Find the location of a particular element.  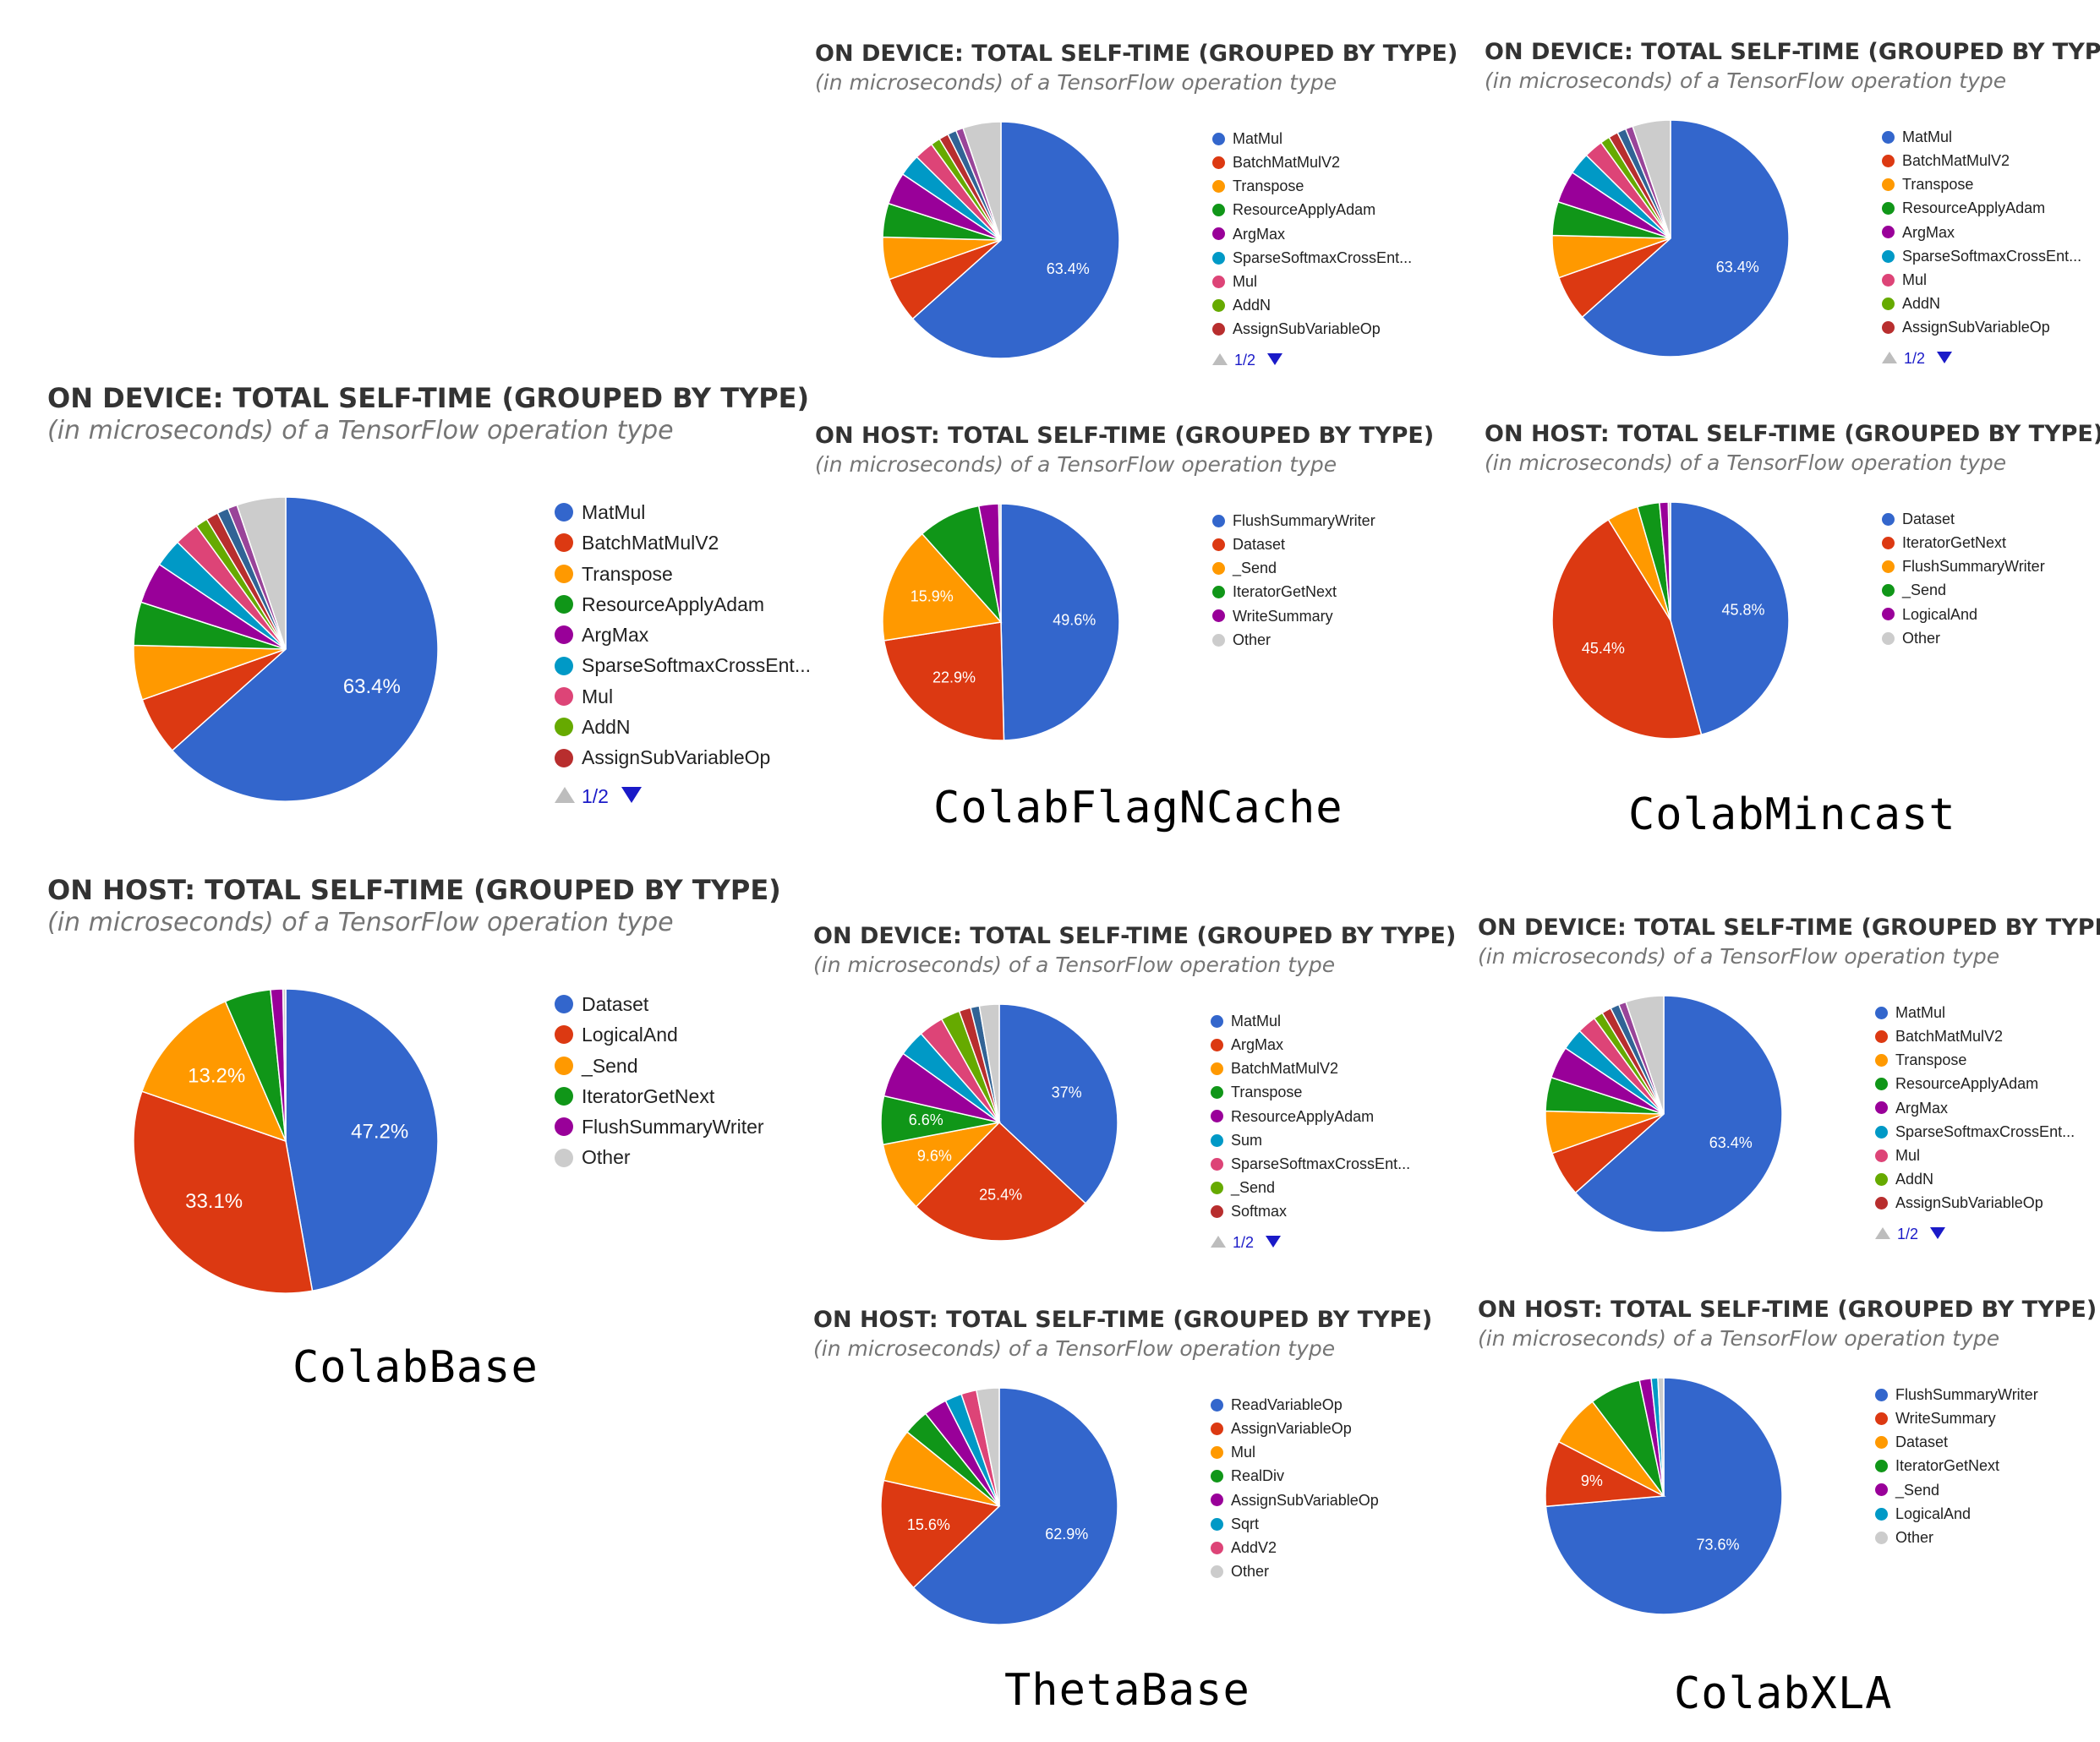

pie-chart: 37% 25.4% 9.6% 6.6% is located at coordinates (999, 1122).